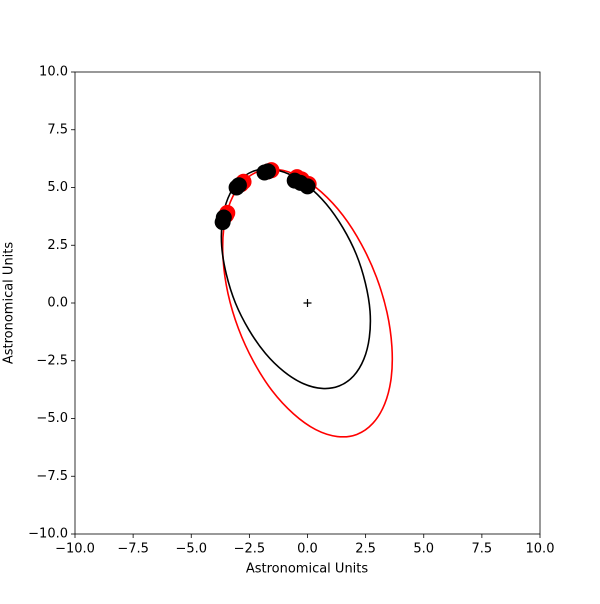  What do you see at coordinates (307, 549) in the screenshot?
I see `x-tick-label: 0.0` at bounding box center [307, 549].